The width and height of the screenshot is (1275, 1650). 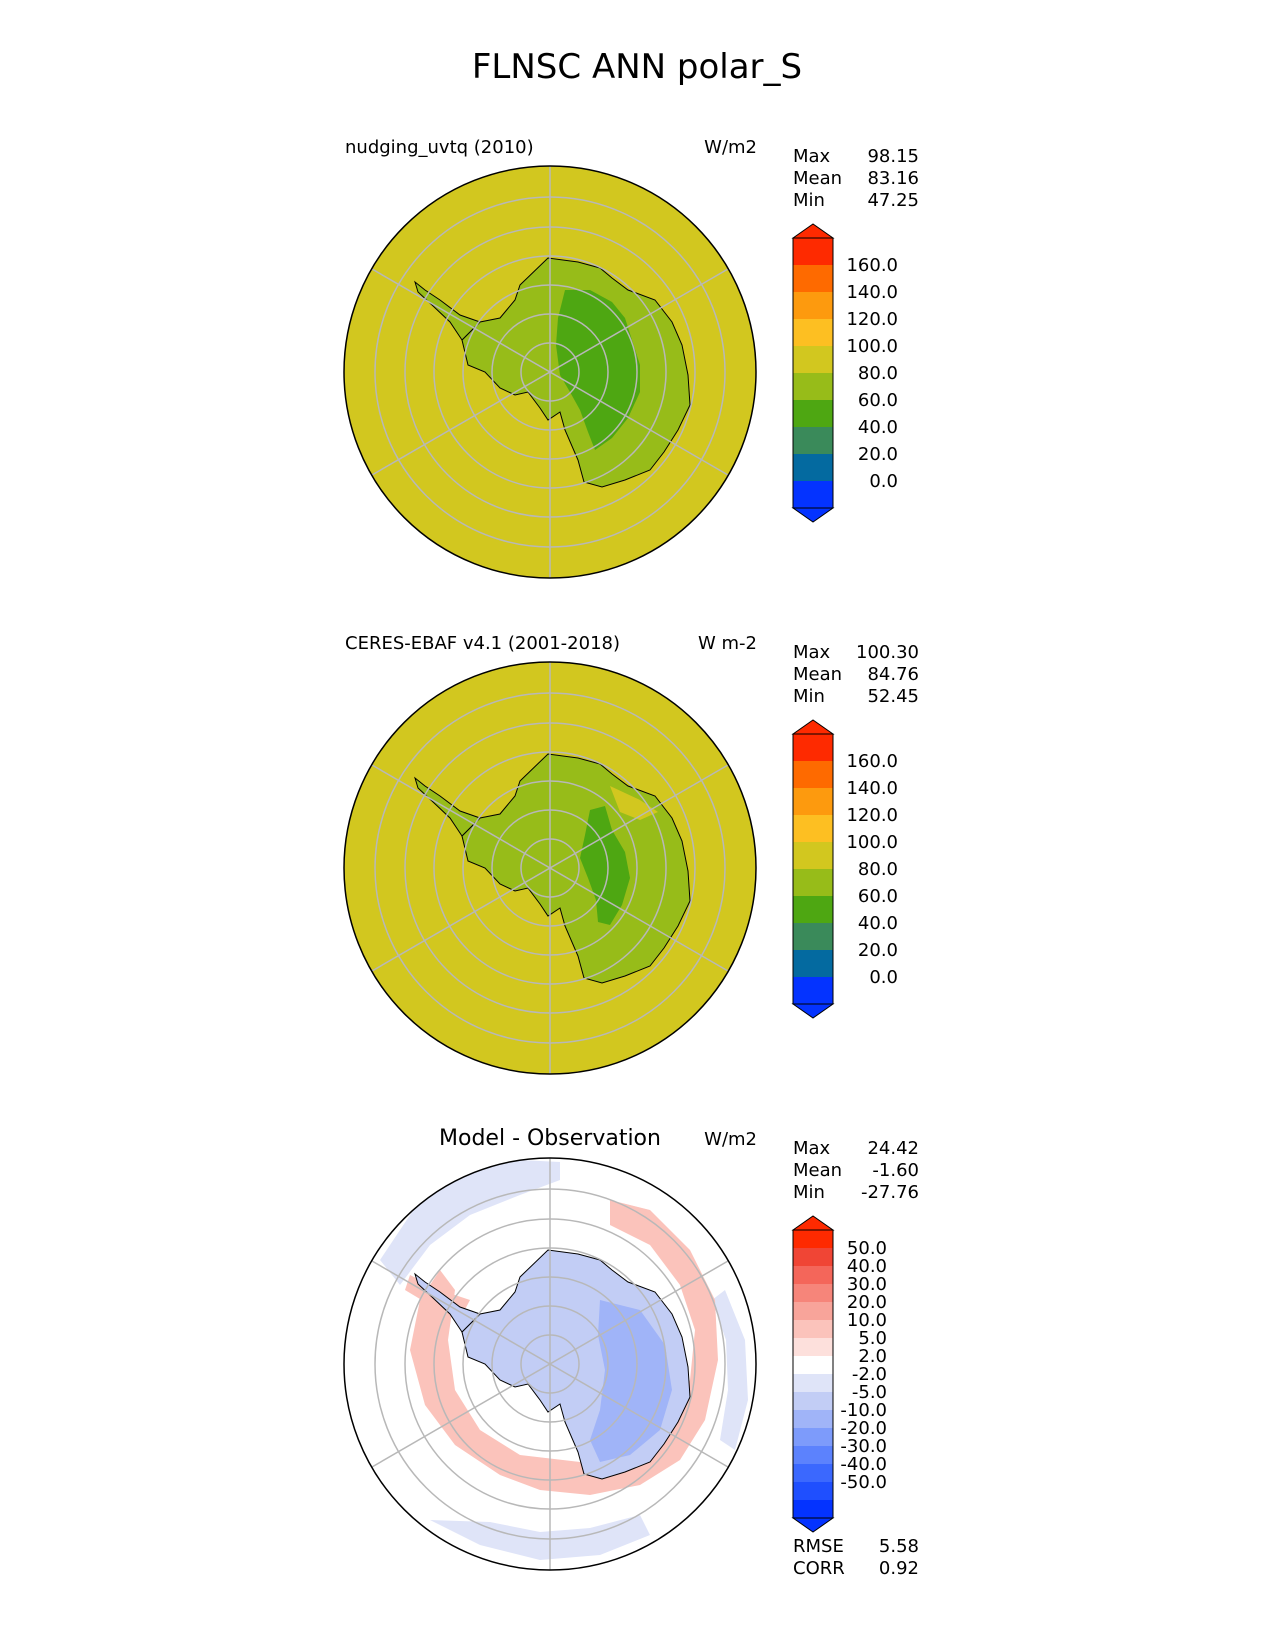 What do you see at coordinates (869, 1374) in the screenshot?
I see `colorbar-tick-label: -2.0` at bounding box center [869, 1374].